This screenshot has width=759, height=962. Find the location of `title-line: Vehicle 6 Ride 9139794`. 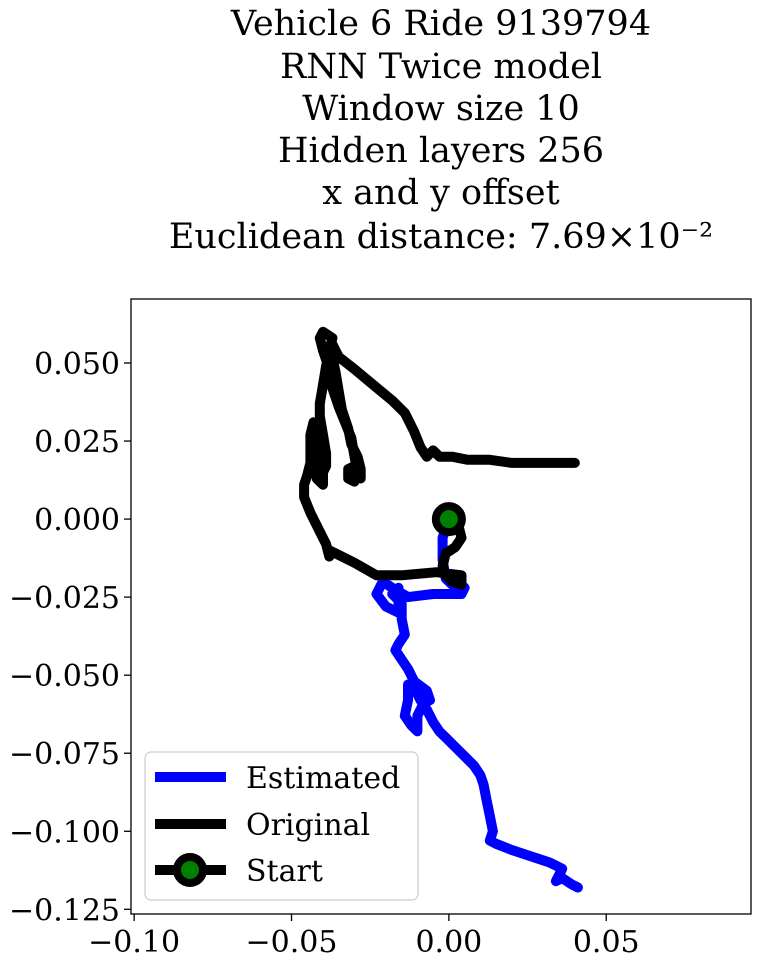

title-line: Vehicle 6 Ride 9139794 is located at coordinates (440, 24).